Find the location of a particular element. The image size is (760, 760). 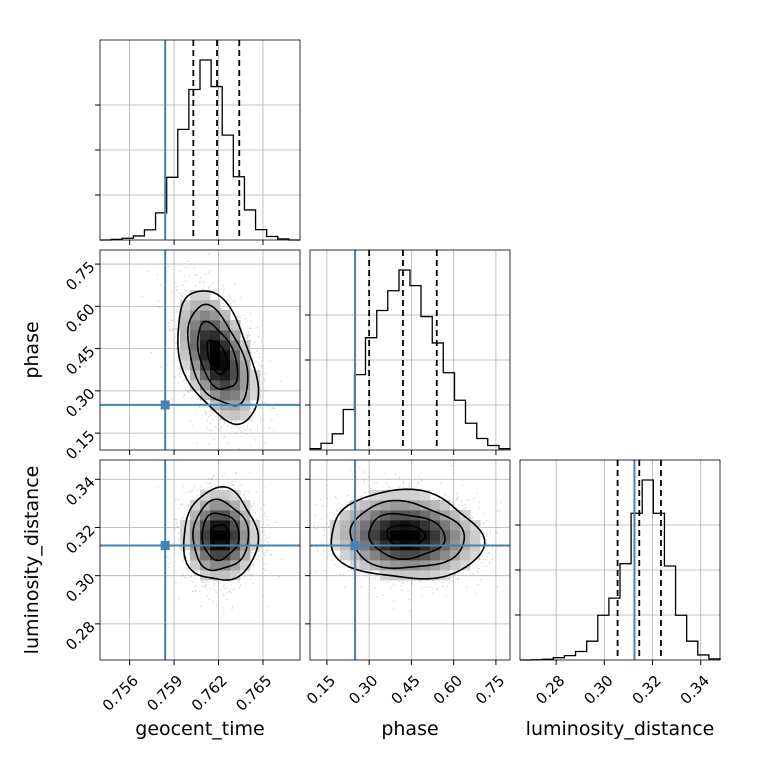

x-tick-label: 0.756 is located at coordinates (120, 693).